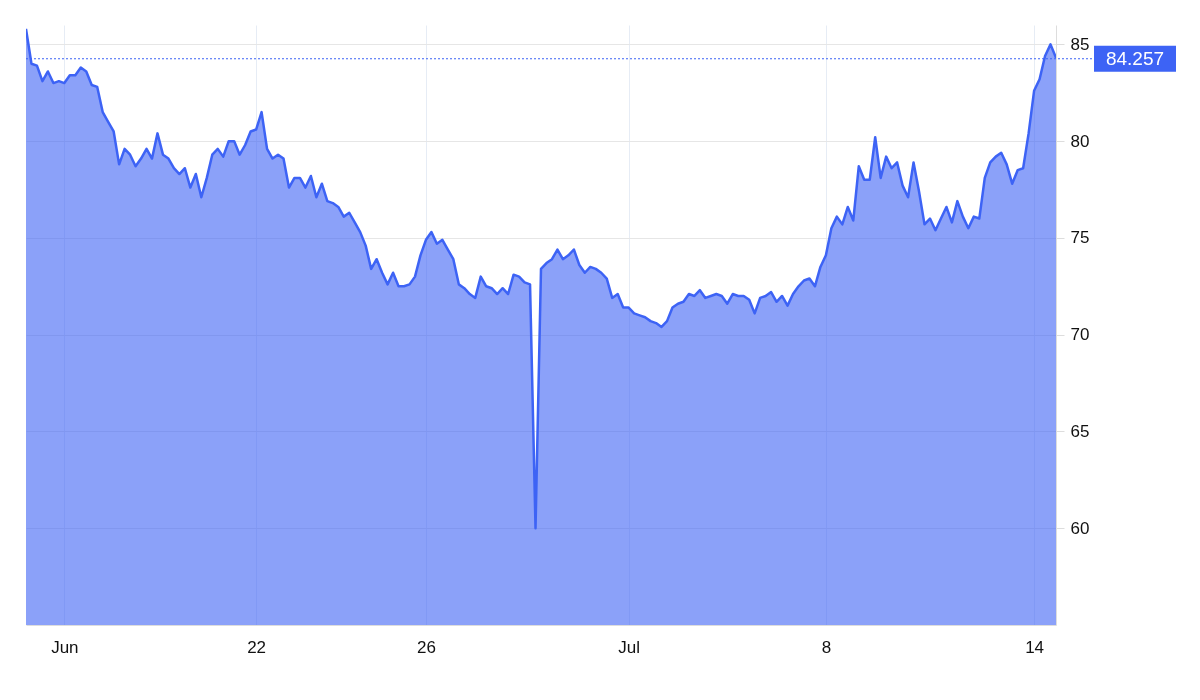  What do you see at coordinates (1080, 44) in the screenshot?
I see `y-tick-label: 85` at bounding box center [1080, 44].